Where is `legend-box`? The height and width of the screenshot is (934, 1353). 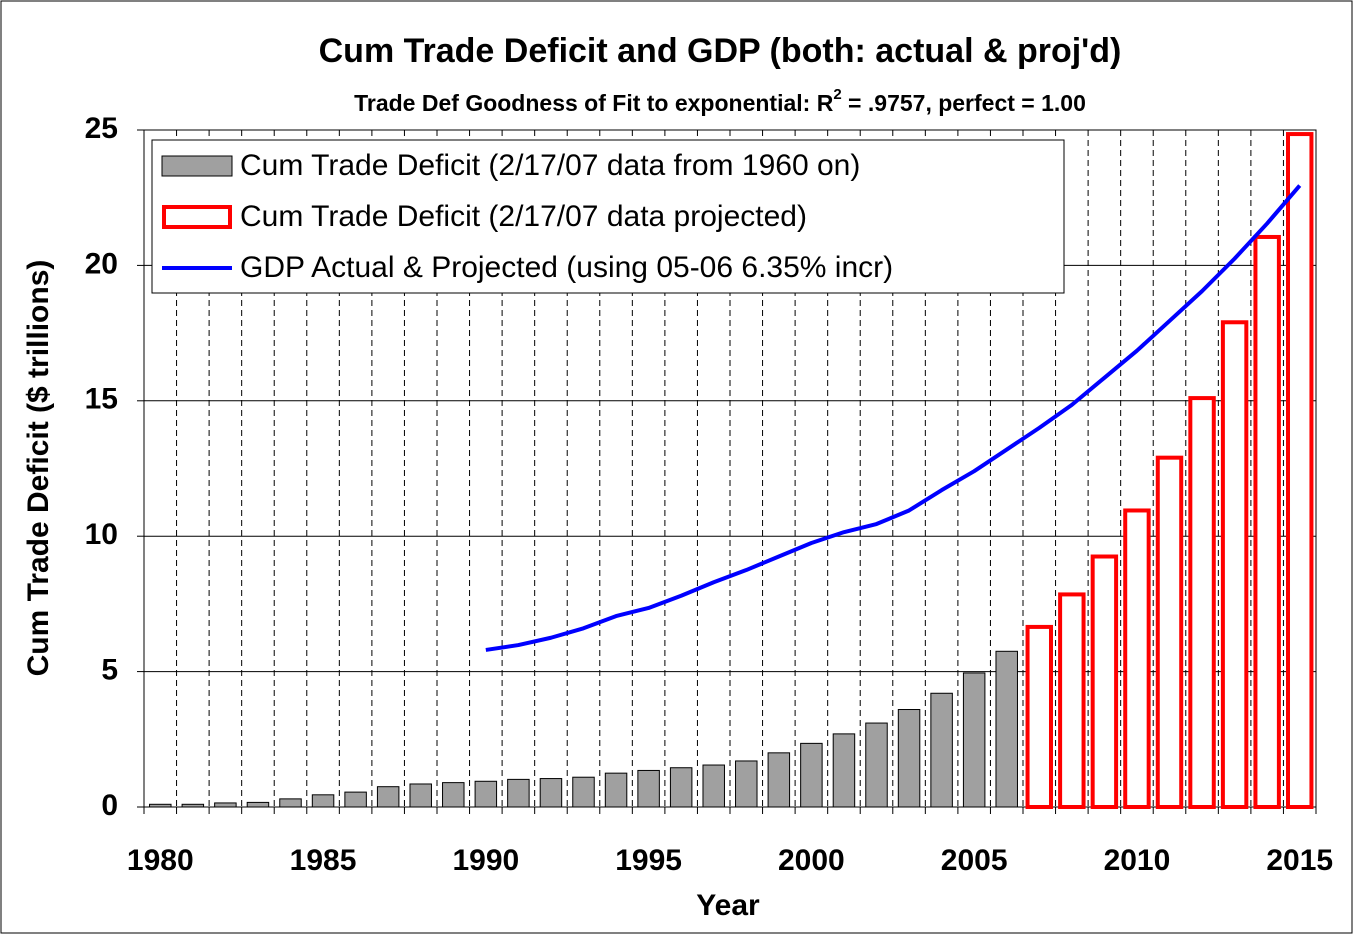 legend-box is located at coordinates (608, 216).